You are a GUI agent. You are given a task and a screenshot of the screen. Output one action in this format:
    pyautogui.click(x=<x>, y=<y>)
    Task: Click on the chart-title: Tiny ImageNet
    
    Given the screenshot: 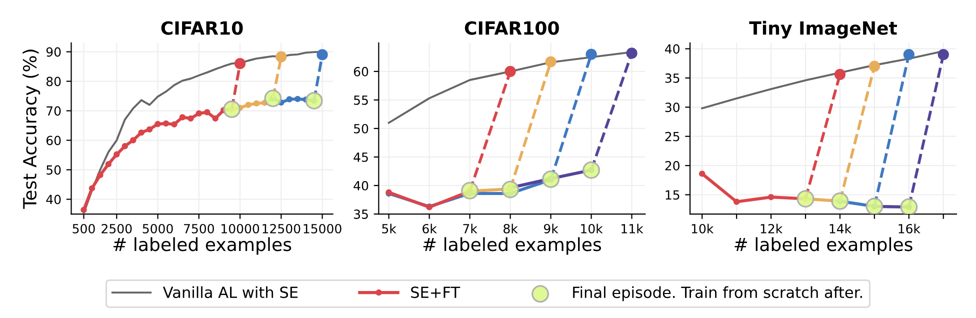 What is the action you would take?
    pyautogui.click(x=823, y=29)
    